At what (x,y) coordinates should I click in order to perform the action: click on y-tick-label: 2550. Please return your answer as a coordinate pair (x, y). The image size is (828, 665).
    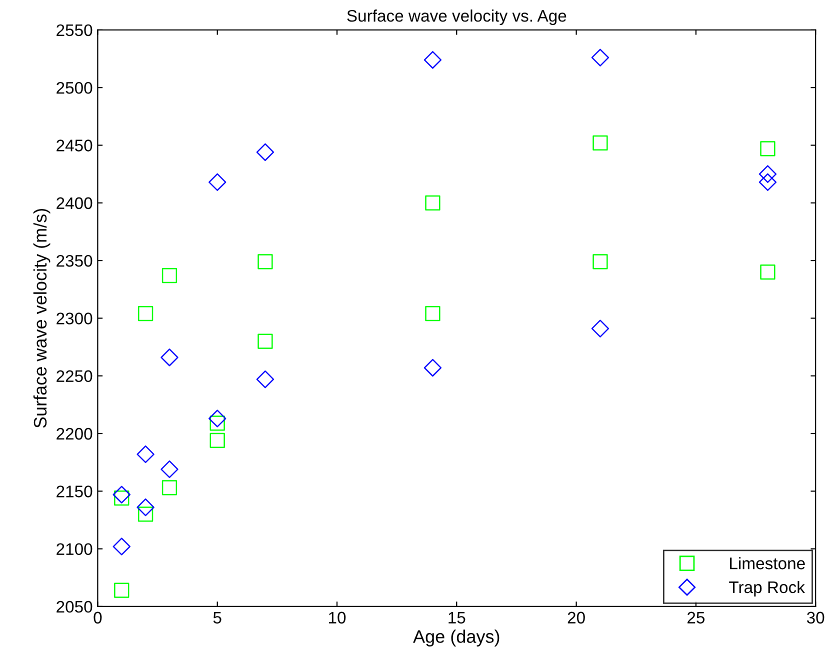
    Looking at the image, I should click on (74, 30).